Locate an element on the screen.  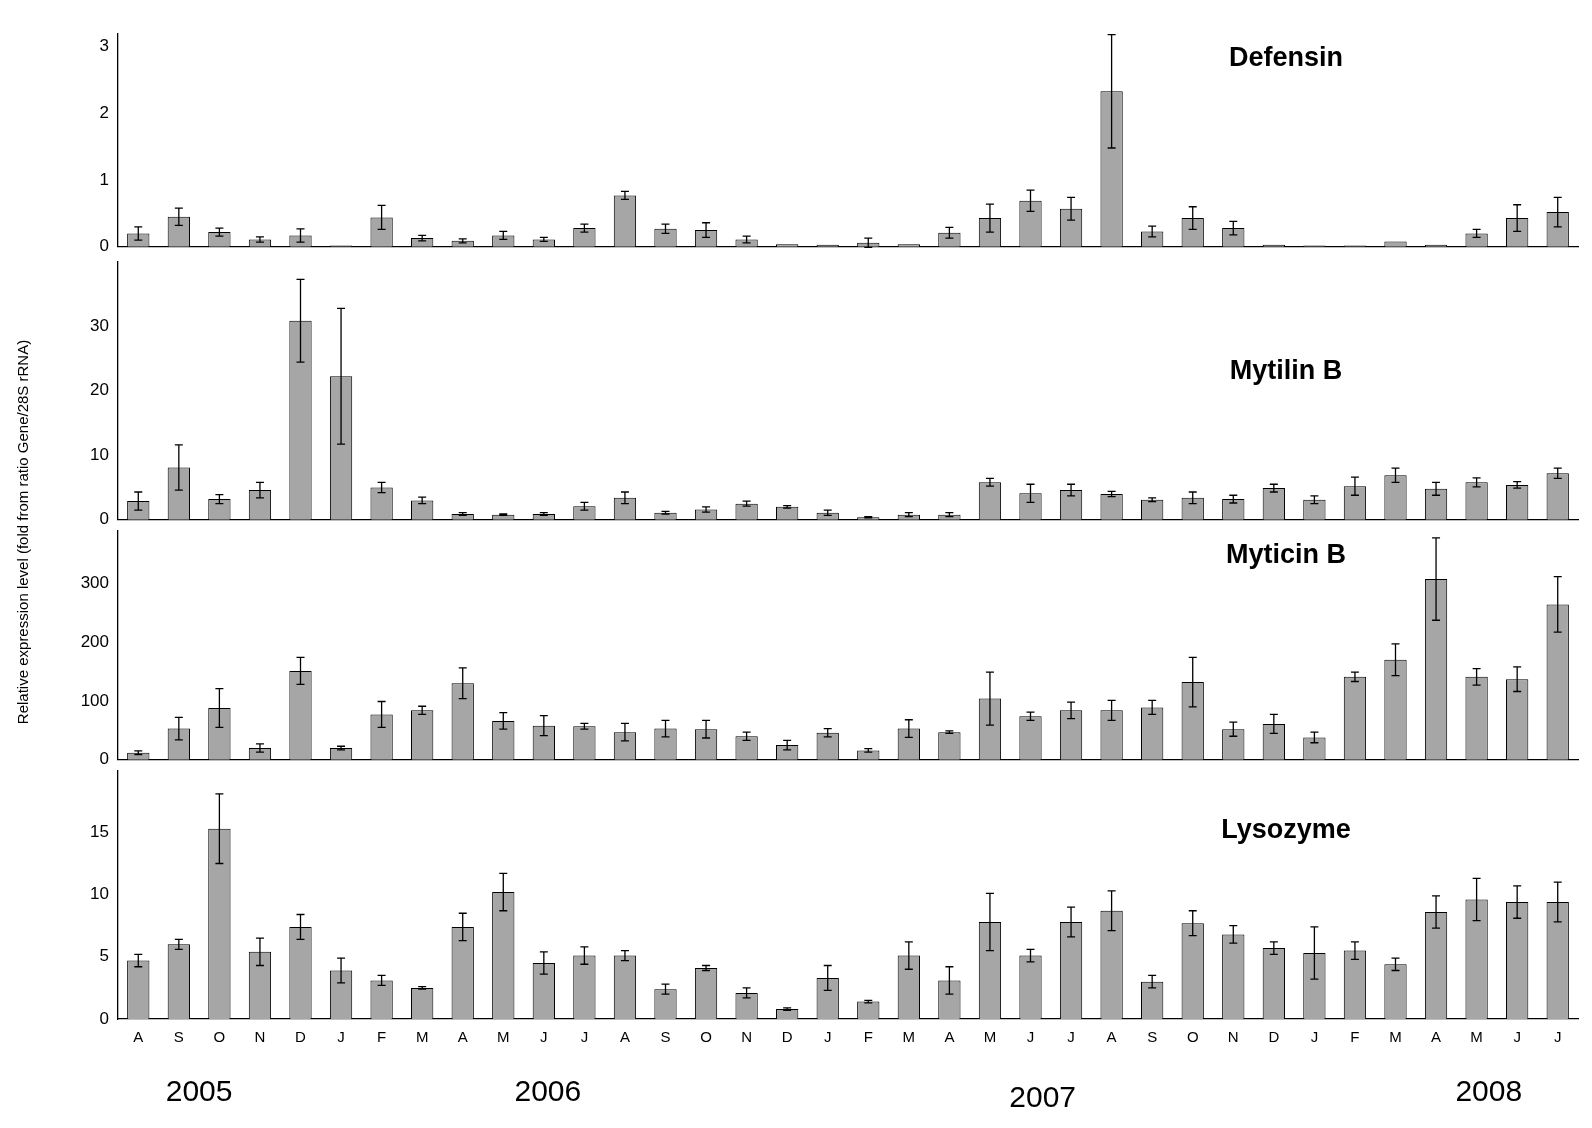
y-tick-label: 5 is located at coordinates (104, 956).